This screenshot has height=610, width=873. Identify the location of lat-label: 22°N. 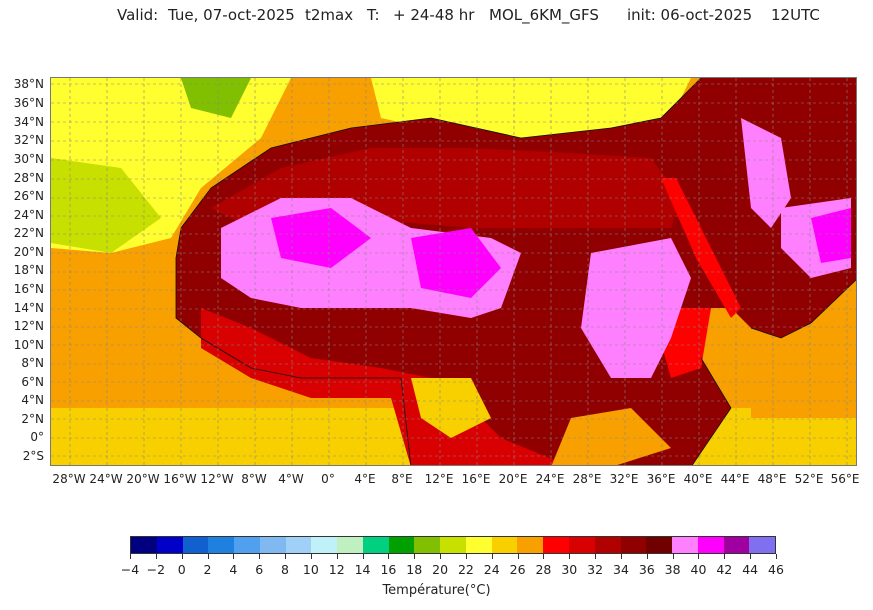
(28, 233).